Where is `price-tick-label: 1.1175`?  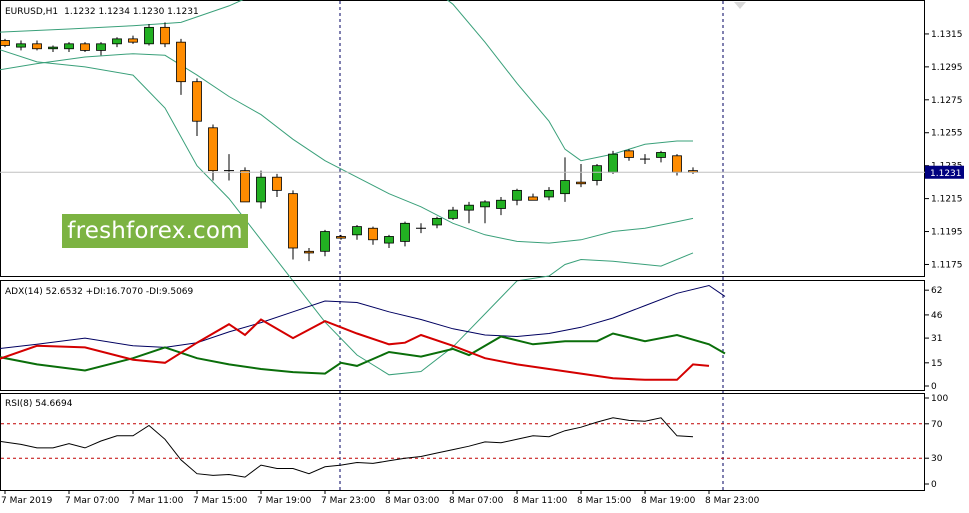
price-tick-label: 1.1175 is located at coordinates (947, 265).